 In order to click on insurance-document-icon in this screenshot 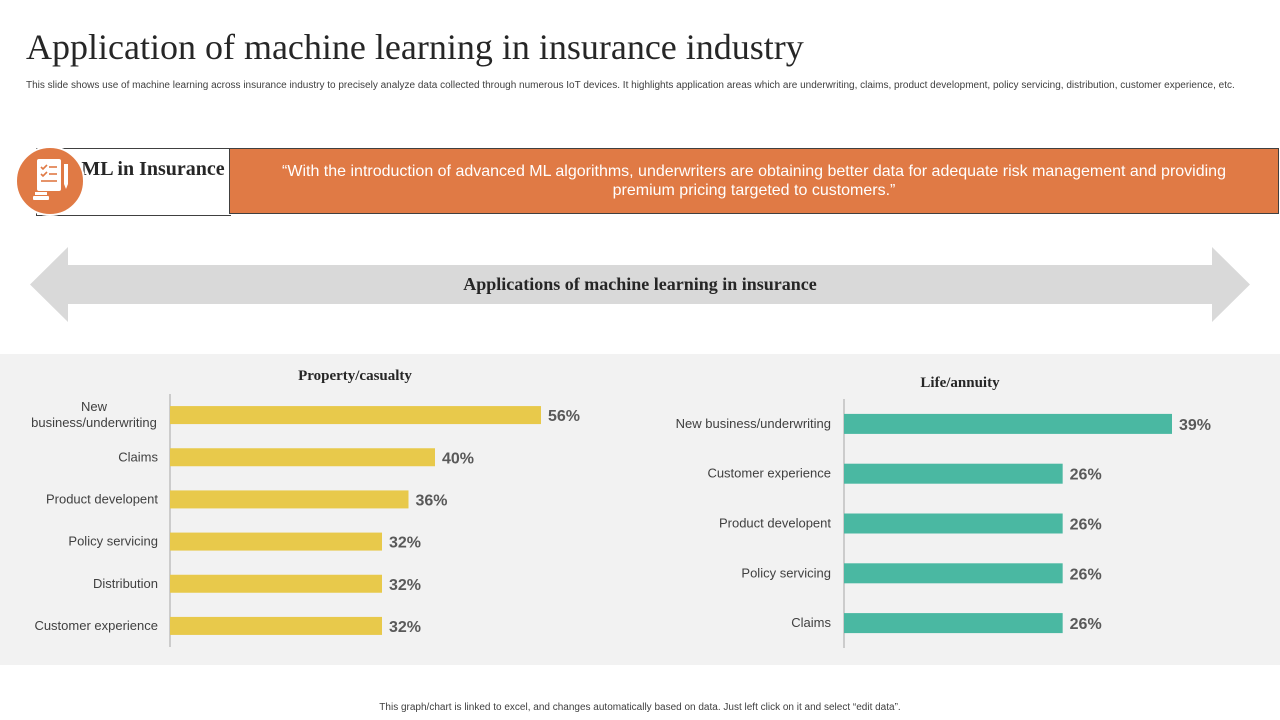, I will do `click(50, 179)`.